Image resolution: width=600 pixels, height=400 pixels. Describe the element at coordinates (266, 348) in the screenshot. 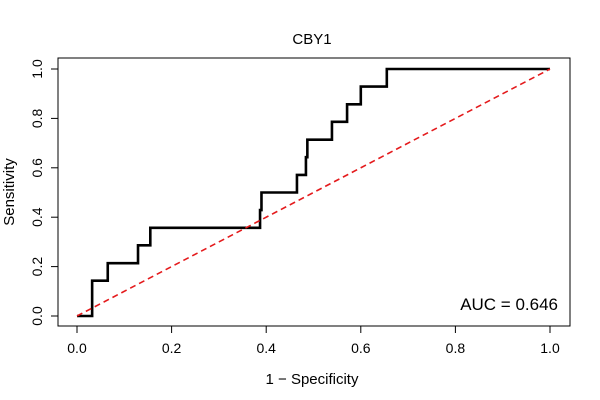

I see `x-tick-label: 0.4` at that location.